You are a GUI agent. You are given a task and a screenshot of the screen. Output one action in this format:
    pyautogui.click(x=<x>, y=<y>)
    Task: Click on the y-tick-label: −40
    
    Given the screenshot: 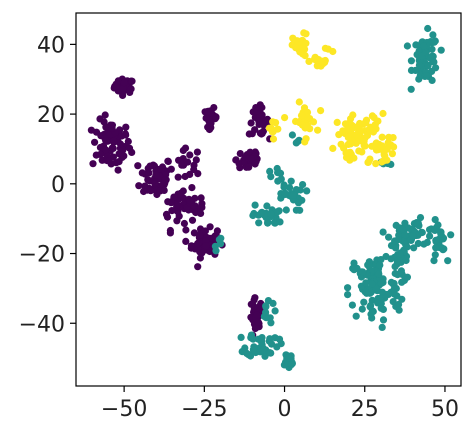 What is the action you would take?
    pyautogui.click(x=42, y=324)
    